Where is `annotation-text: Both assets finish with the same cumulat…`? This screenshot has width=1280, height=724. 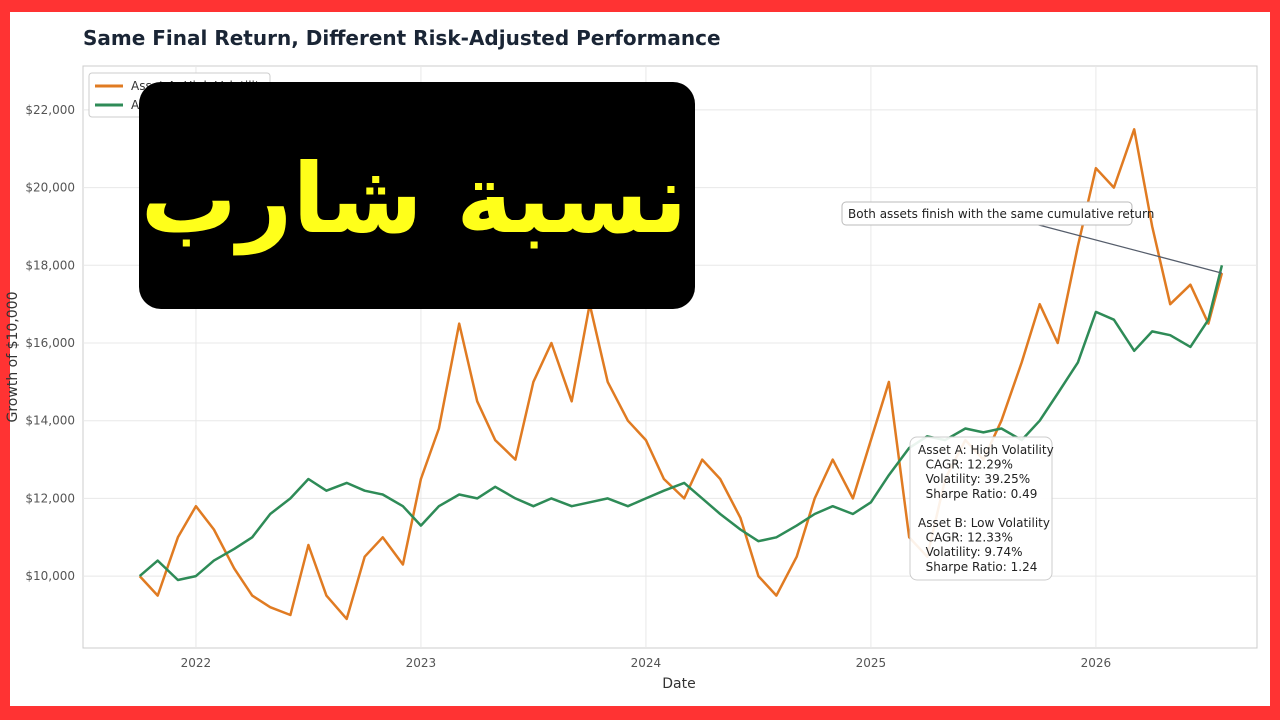 annotation-text: Both assets finish with the same cumulat… is located at coordinates (1001, 214).